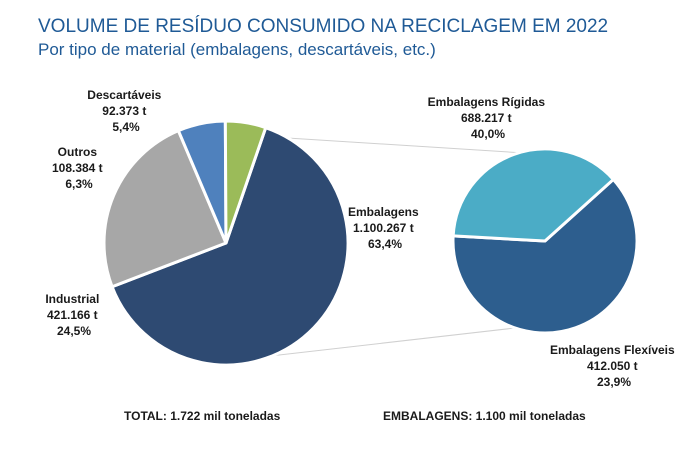 The width and height of the screenshot is (689, 471). I want to click on slice-percent-embalagens: 63,4%, so click(385, 244).